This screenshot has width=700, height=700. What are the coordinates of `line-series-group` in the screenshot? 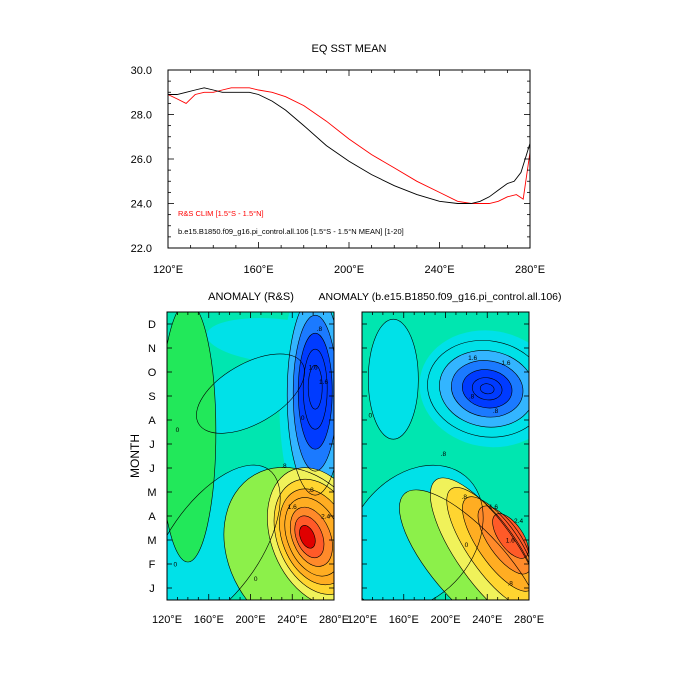 It's located at (349, 145).